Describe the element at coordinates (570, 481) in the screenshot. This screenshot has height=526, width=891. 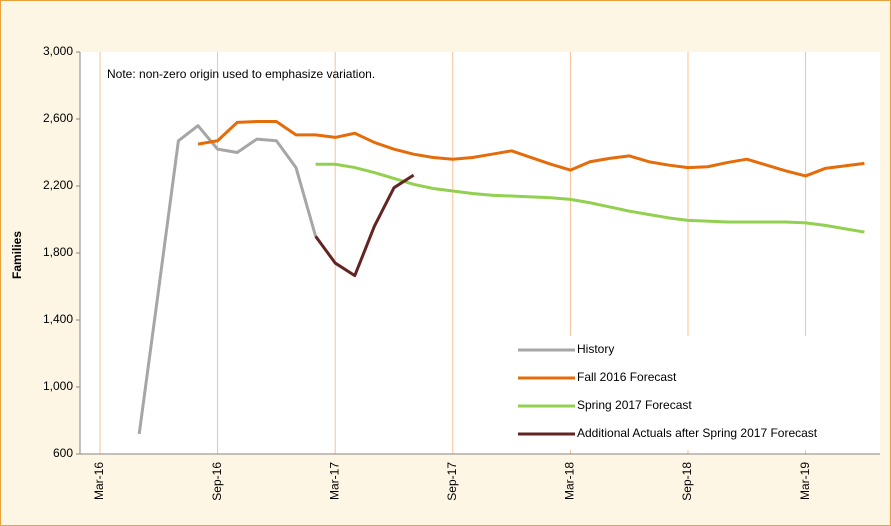
I see `x-tick-label: Mar-18` at that location.